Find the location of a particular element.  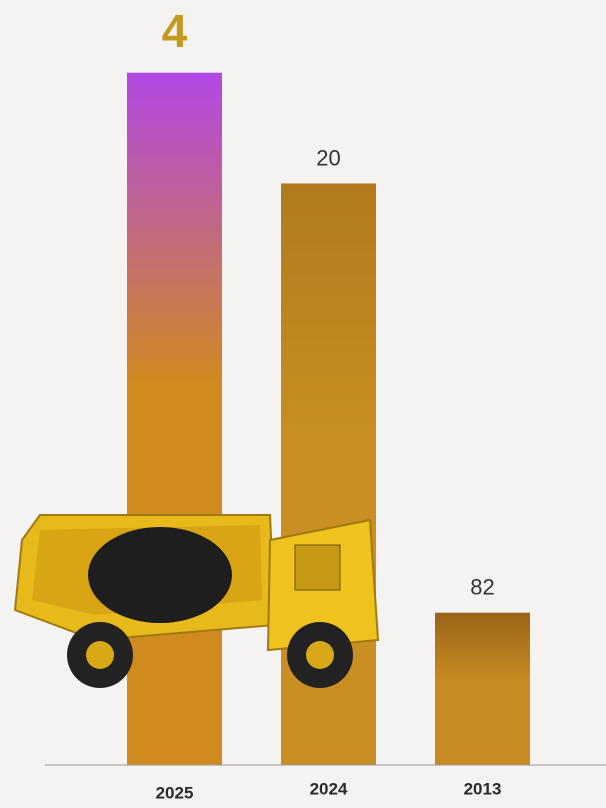

x-tick-label: 2013 is located at coordinates (483, 788).